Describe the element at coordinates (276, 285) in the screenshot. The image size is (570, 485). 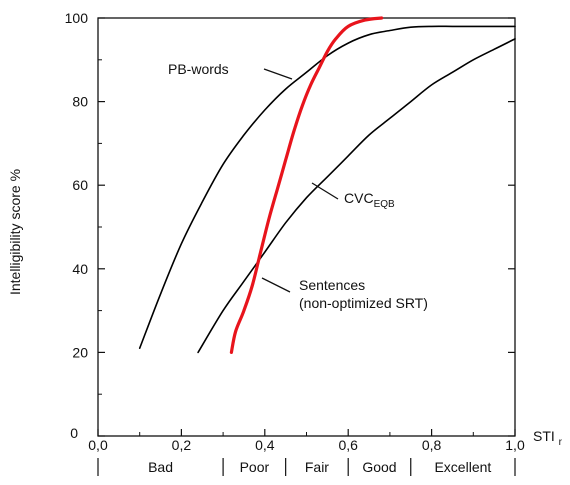
I see `leader-sentences` at that location.